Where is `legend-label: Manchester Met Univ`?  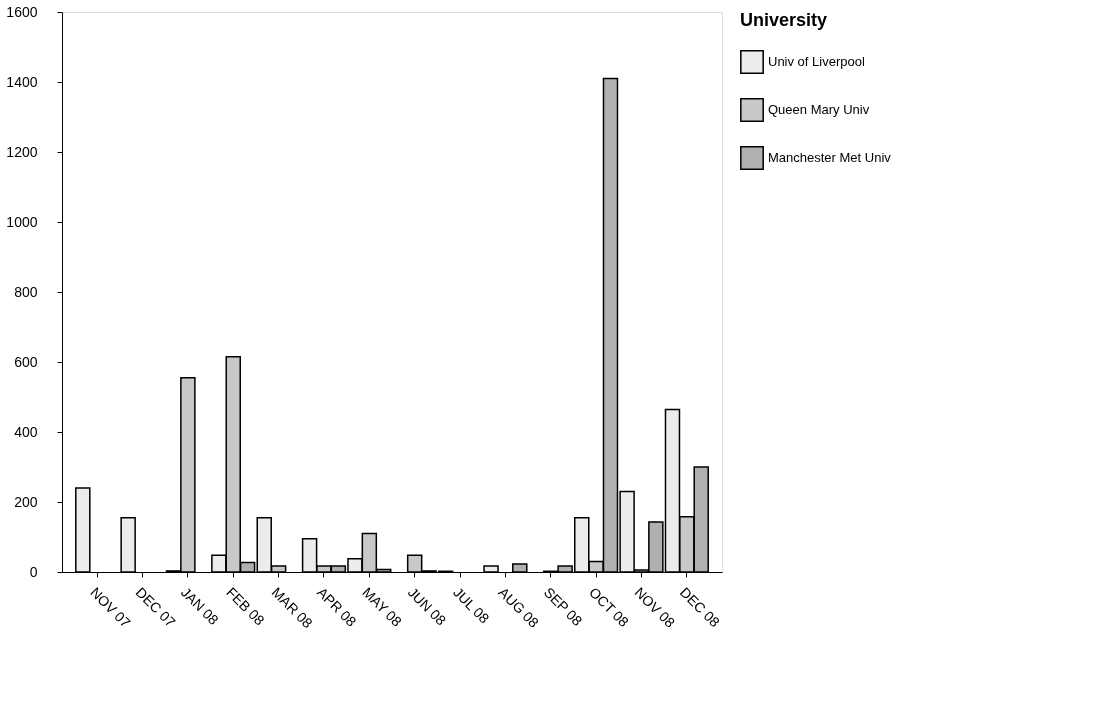
legend-label: Manchester Met Univ is located at coordinates (830, 157).